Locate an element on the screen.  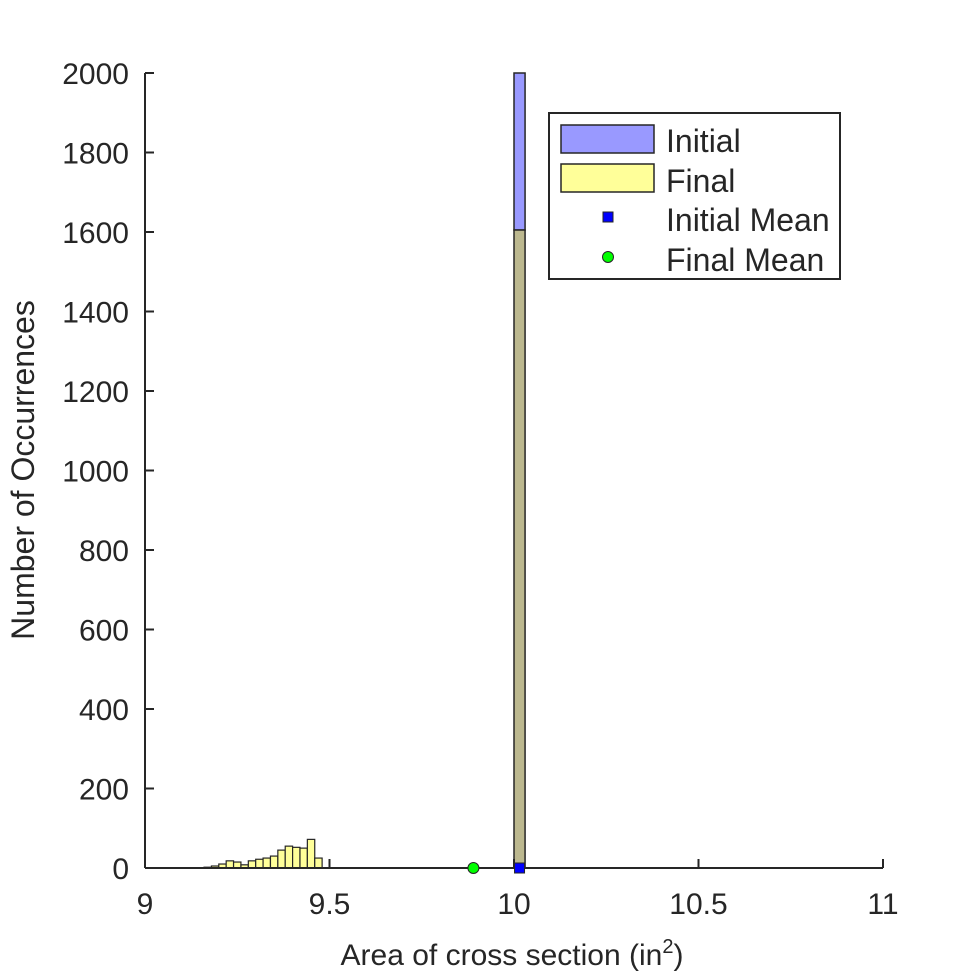
bar-initial is located at coordinates (519, 151).